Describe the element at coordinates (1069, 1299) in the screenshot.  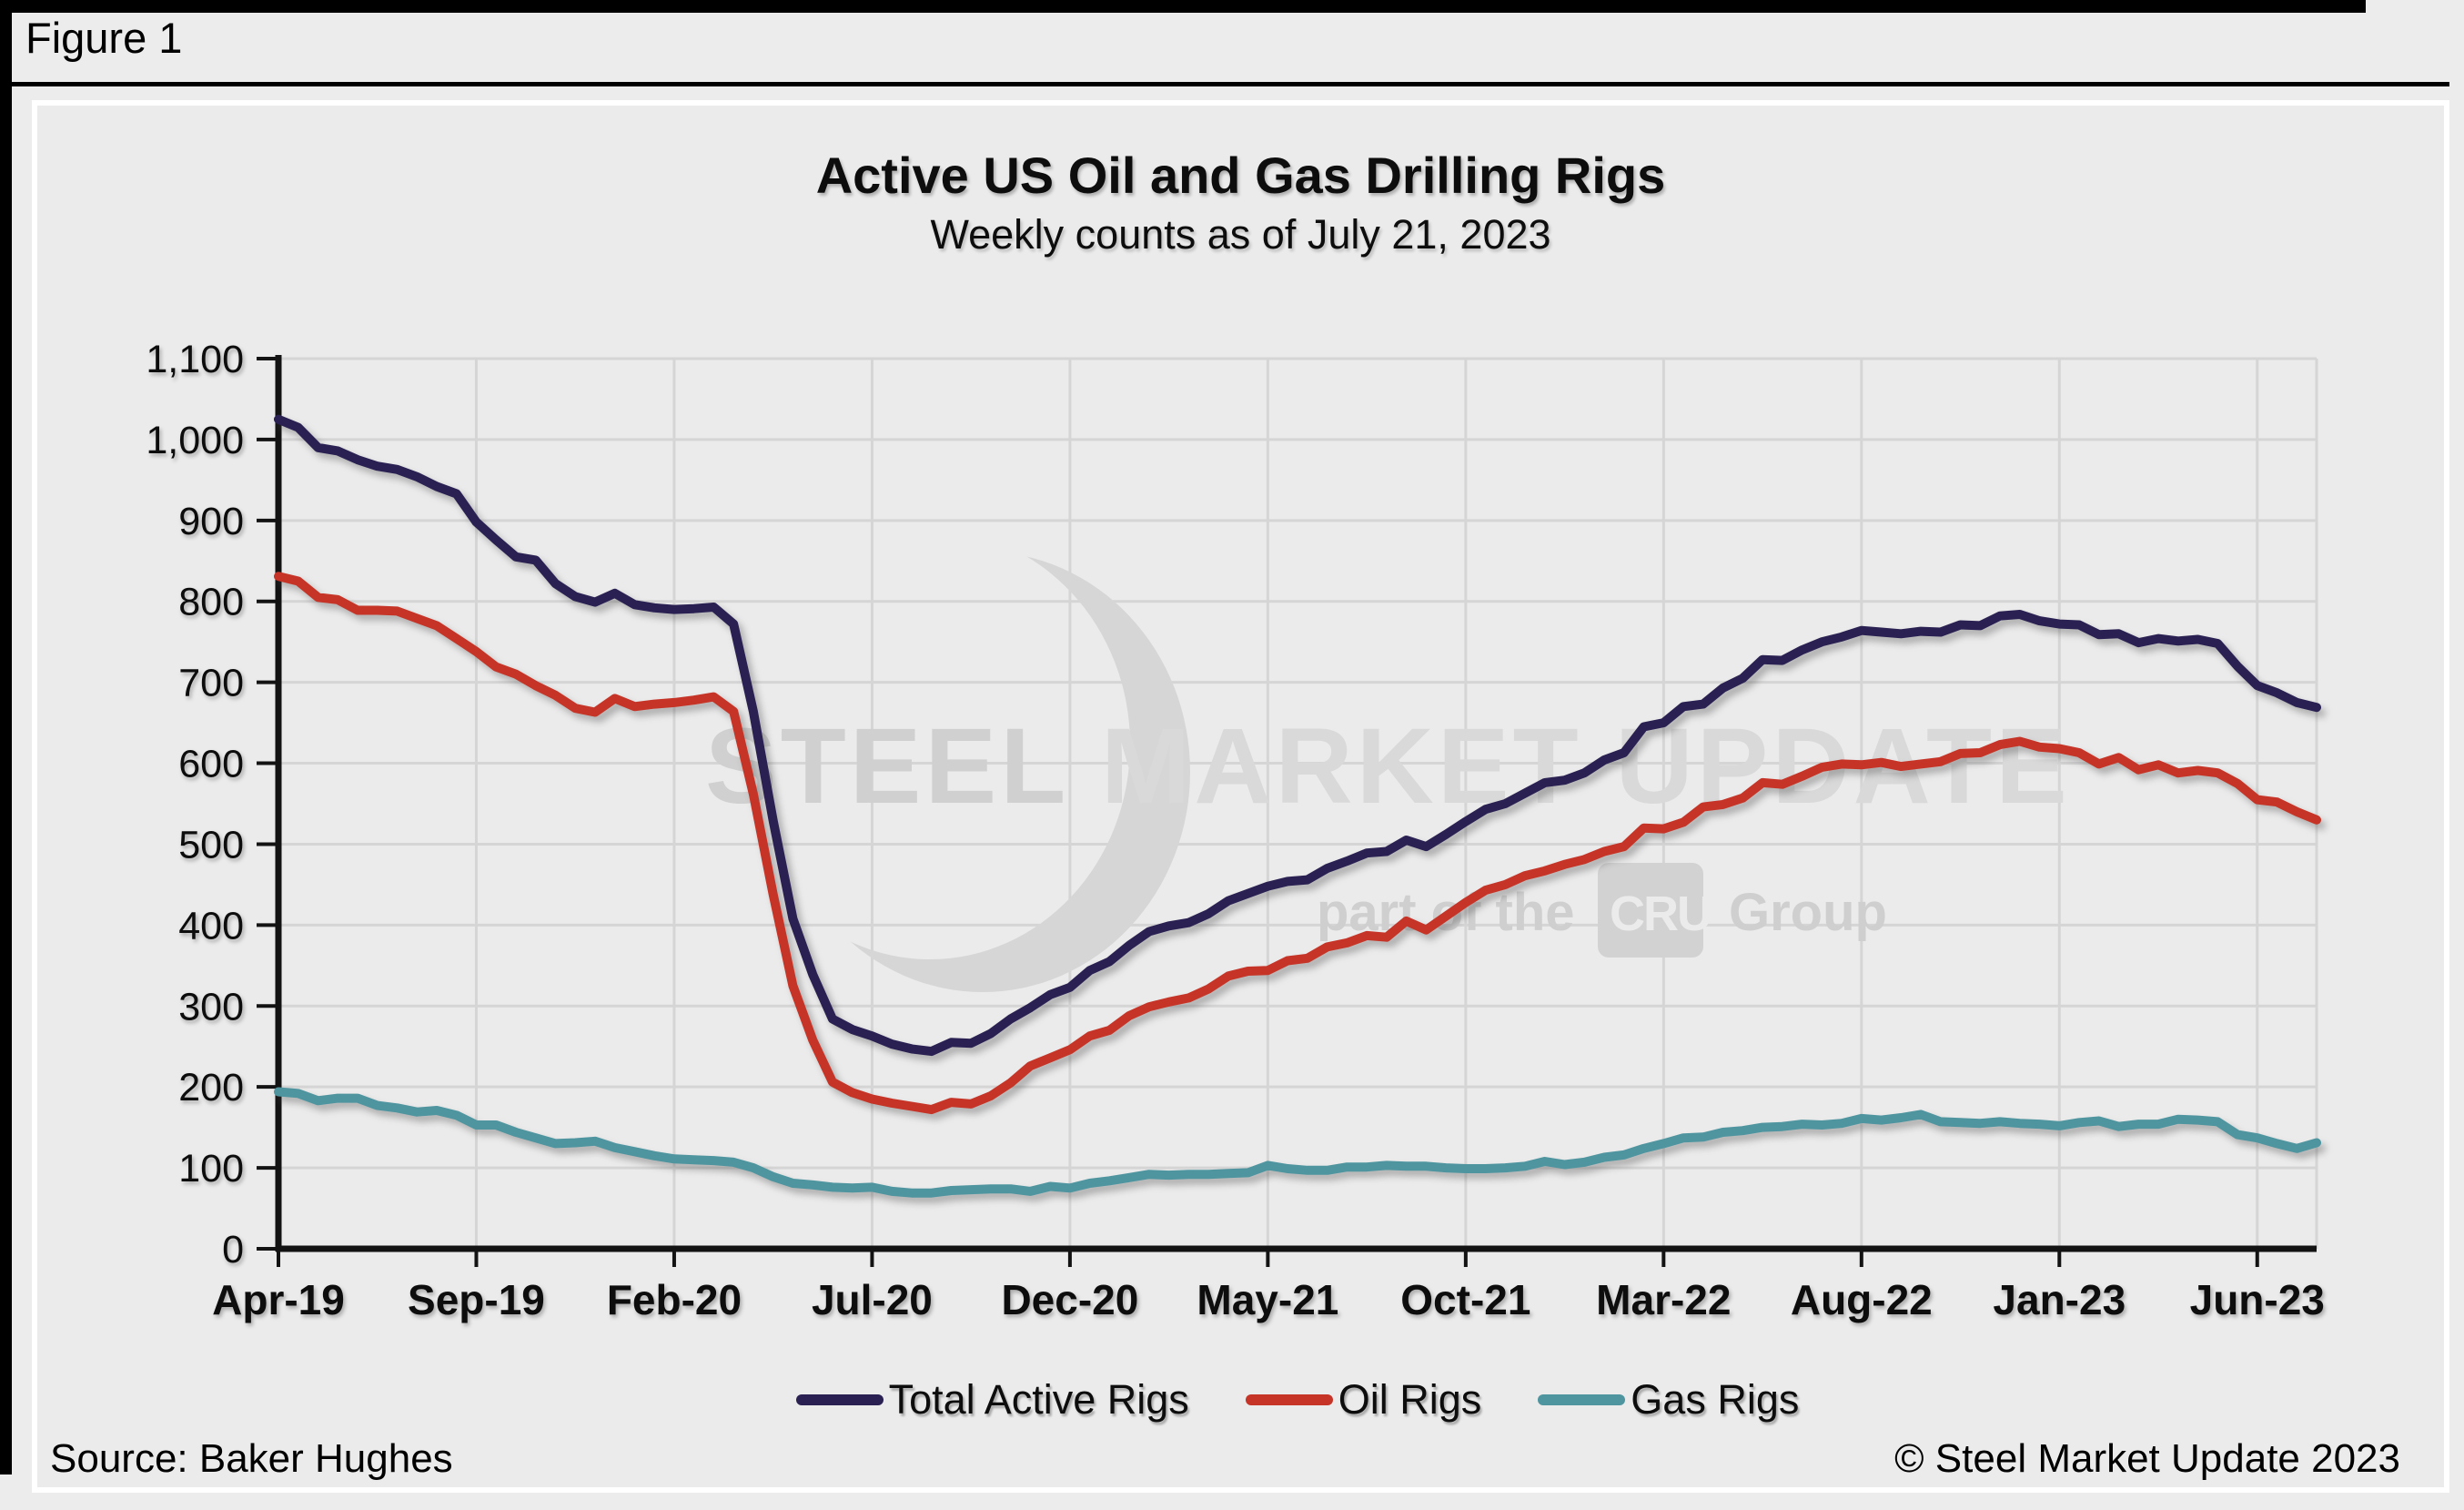
I see `svg-text: Dec-20` at that location.